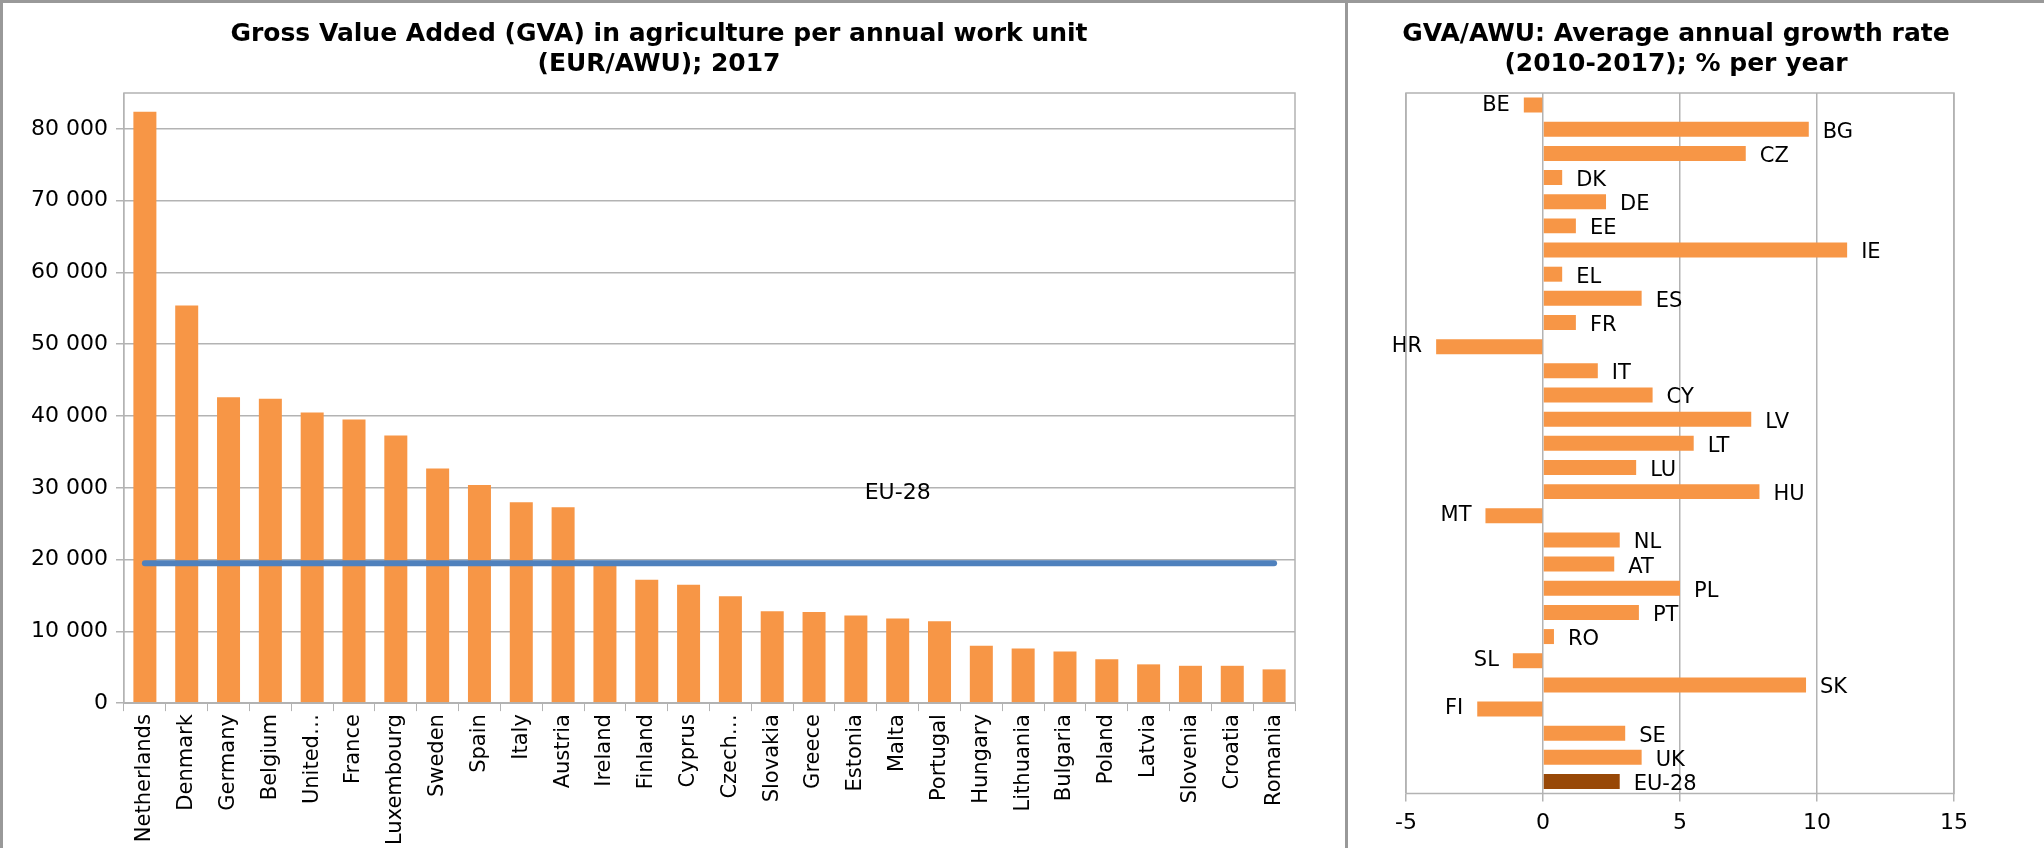 This screenshot has height=848, width=2044. I want to click on x-tick-label: 15, so click(1954, 821).